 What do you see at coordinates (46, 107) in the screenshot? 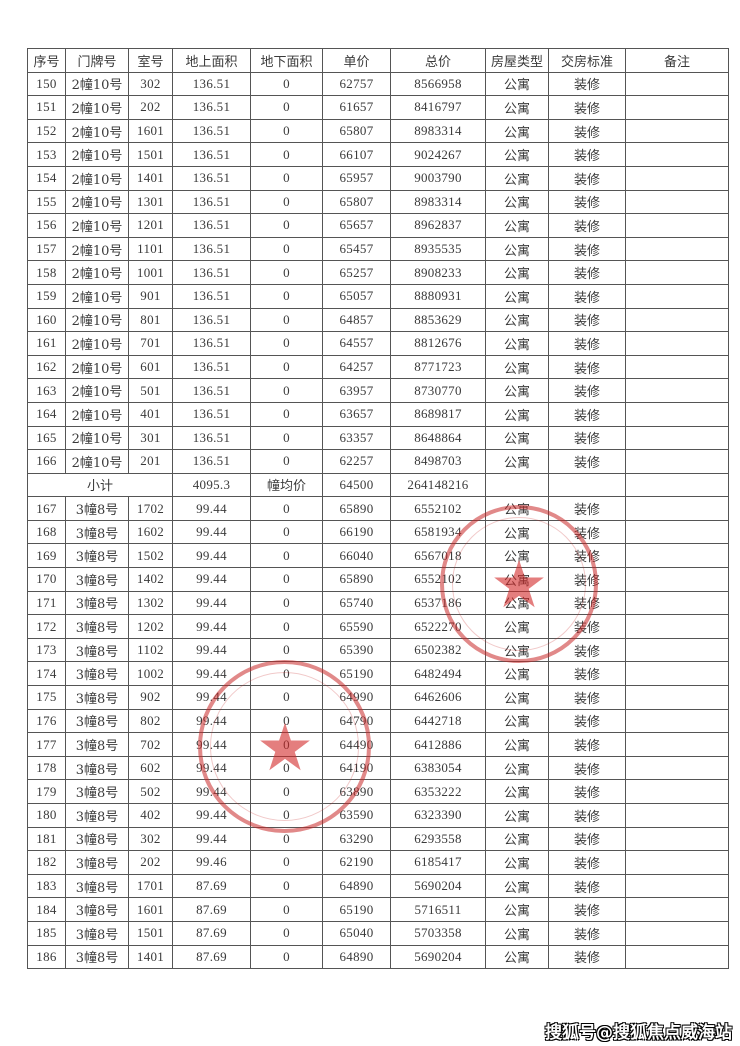
I see `cell-seq: 151` at bounding box center [46, 107].